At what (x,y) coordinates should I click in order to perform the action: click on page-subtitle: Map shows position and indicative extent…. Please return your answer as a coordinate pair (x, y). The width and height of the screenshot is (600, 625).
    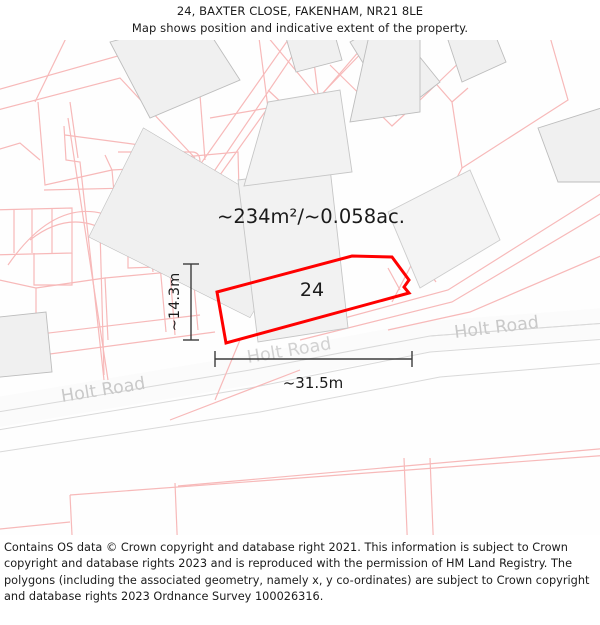
    Looking at the image, I should click on (300, 28).